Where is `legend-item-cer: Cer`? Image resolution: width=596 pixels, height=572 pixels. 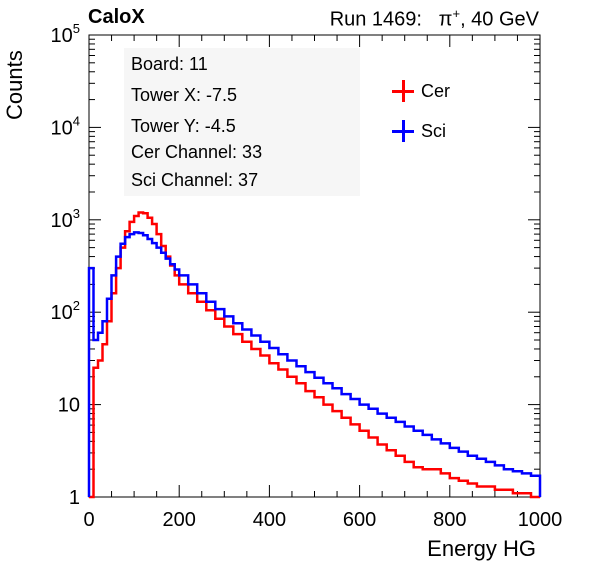
legend-item-cer: Cer is located at coordinates (445, 92).